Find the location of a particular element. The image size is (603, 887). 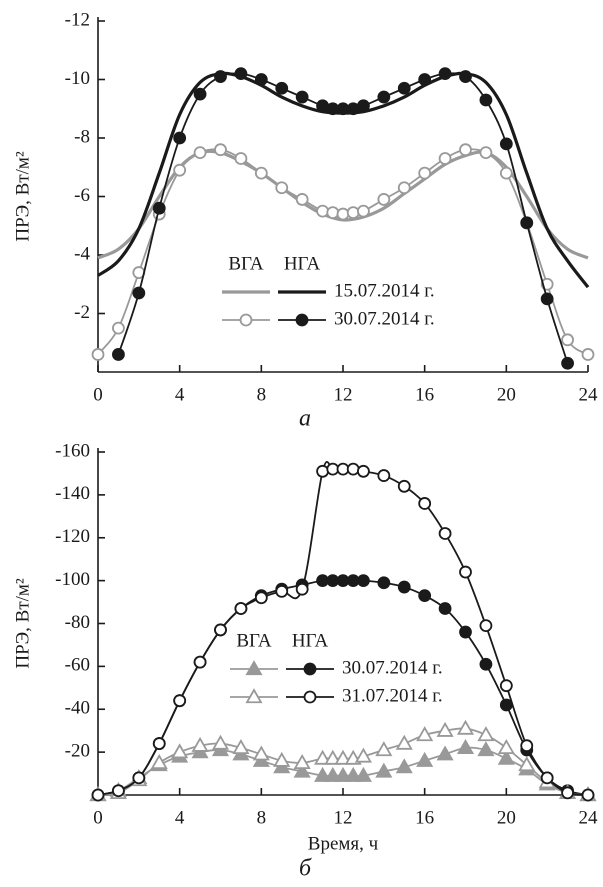

panel-label: а is located at coordinates (305, 419).